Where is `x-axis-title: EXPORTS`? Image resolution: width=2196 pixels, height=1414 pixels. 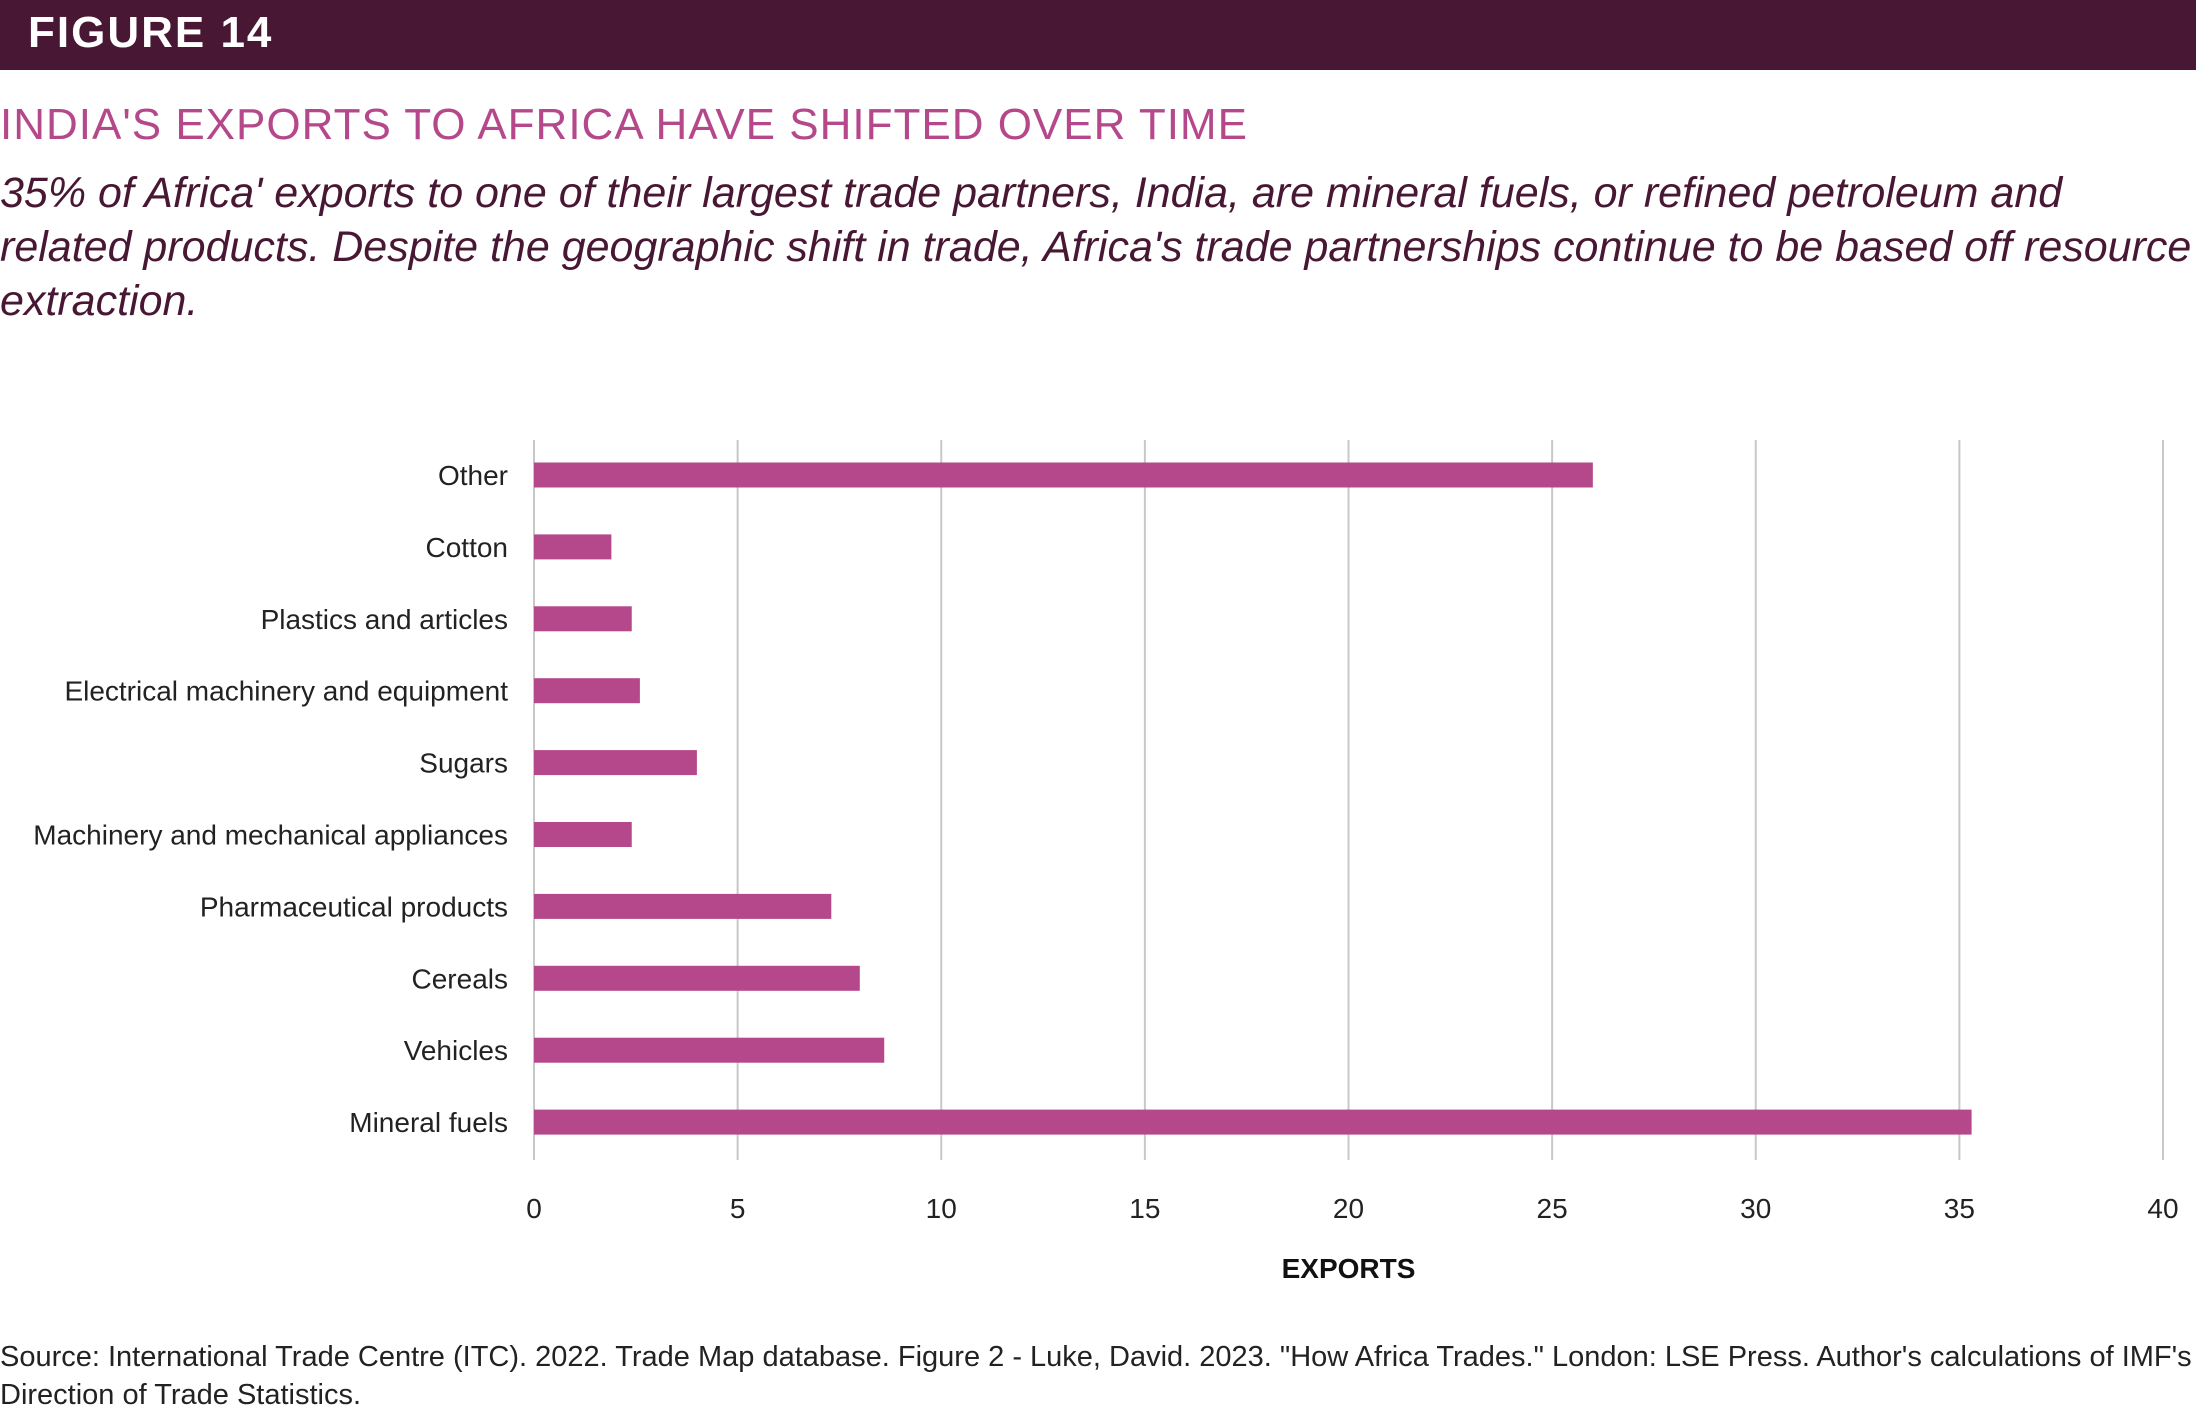 x-axis-title: EXPORTS is located at coordinates (1349, 1268).